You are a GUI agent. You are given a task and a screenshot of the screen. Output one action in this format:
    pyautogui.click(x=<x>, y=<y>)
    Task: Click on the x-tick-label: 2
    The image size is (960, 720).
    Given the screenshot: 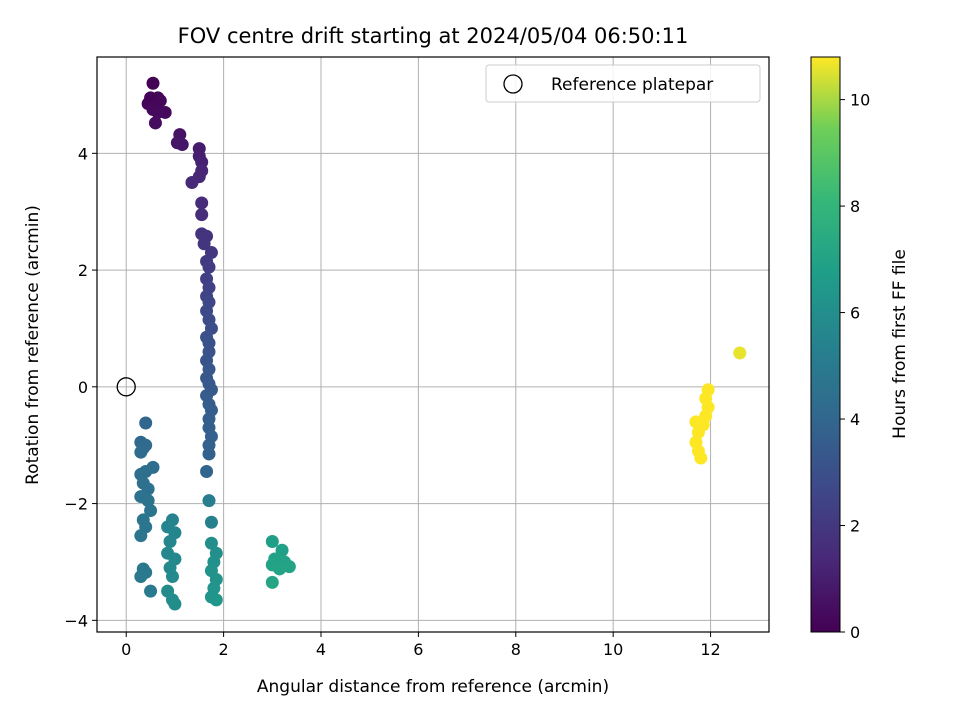 What is the action you would take?
    pyautogui.click(x=224, y=649)
    